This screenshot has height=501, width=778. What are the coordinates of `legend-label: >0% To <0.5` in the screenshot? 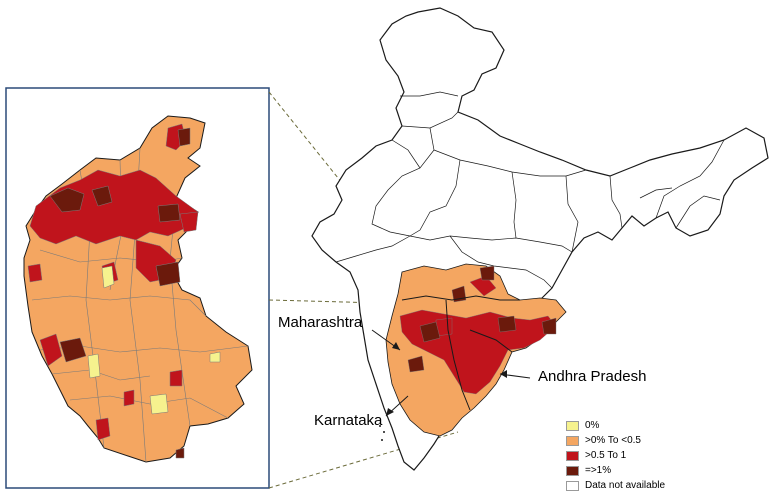 It's located at (613, 440).